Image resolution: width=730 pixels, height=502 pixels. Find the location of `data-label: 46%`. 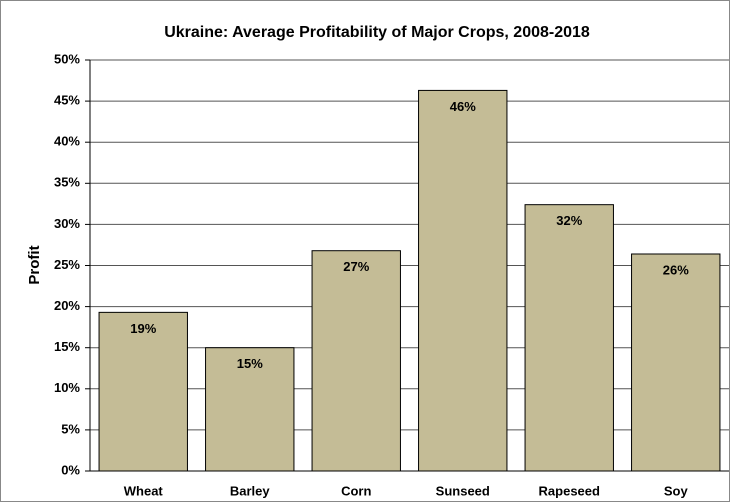

data-label: 46% is located at coordinates (463, 106).